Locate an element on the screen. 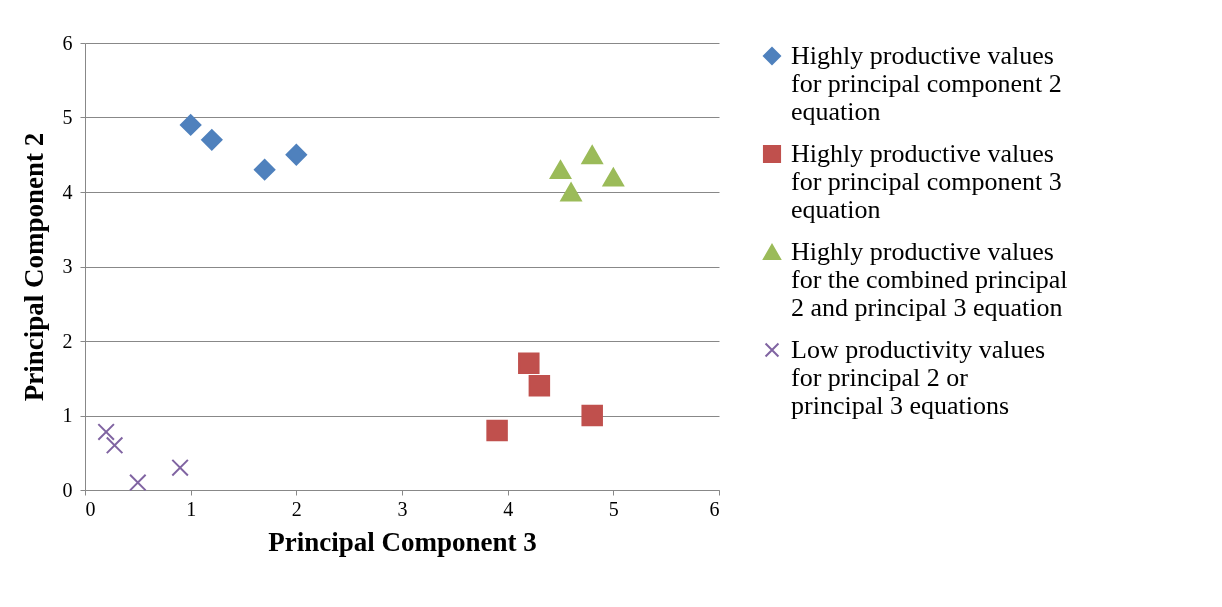 The image size is (1222, 607). y-tick-label: 1 is located at coordinates (67, 415).